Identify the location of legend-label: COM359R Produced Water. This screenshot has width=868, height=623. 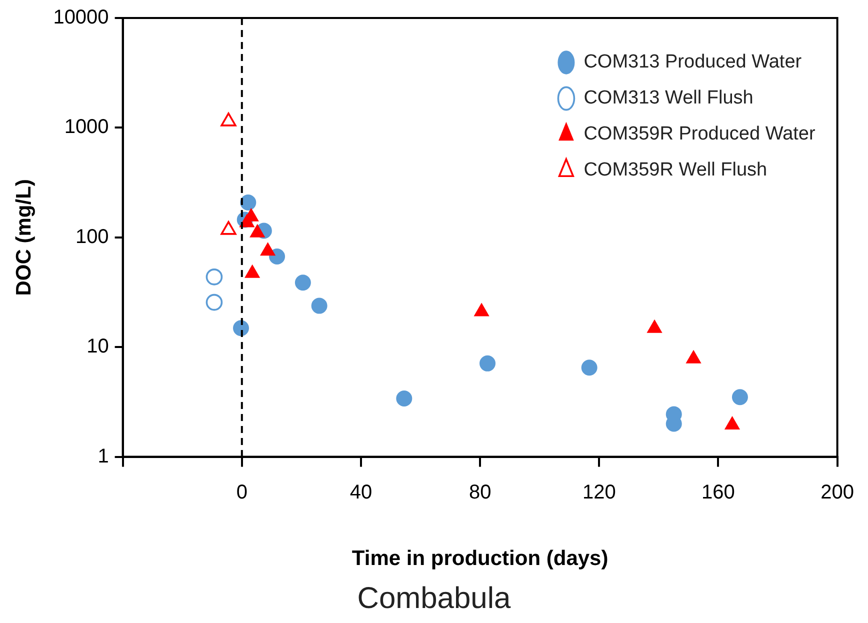
(700, 134).